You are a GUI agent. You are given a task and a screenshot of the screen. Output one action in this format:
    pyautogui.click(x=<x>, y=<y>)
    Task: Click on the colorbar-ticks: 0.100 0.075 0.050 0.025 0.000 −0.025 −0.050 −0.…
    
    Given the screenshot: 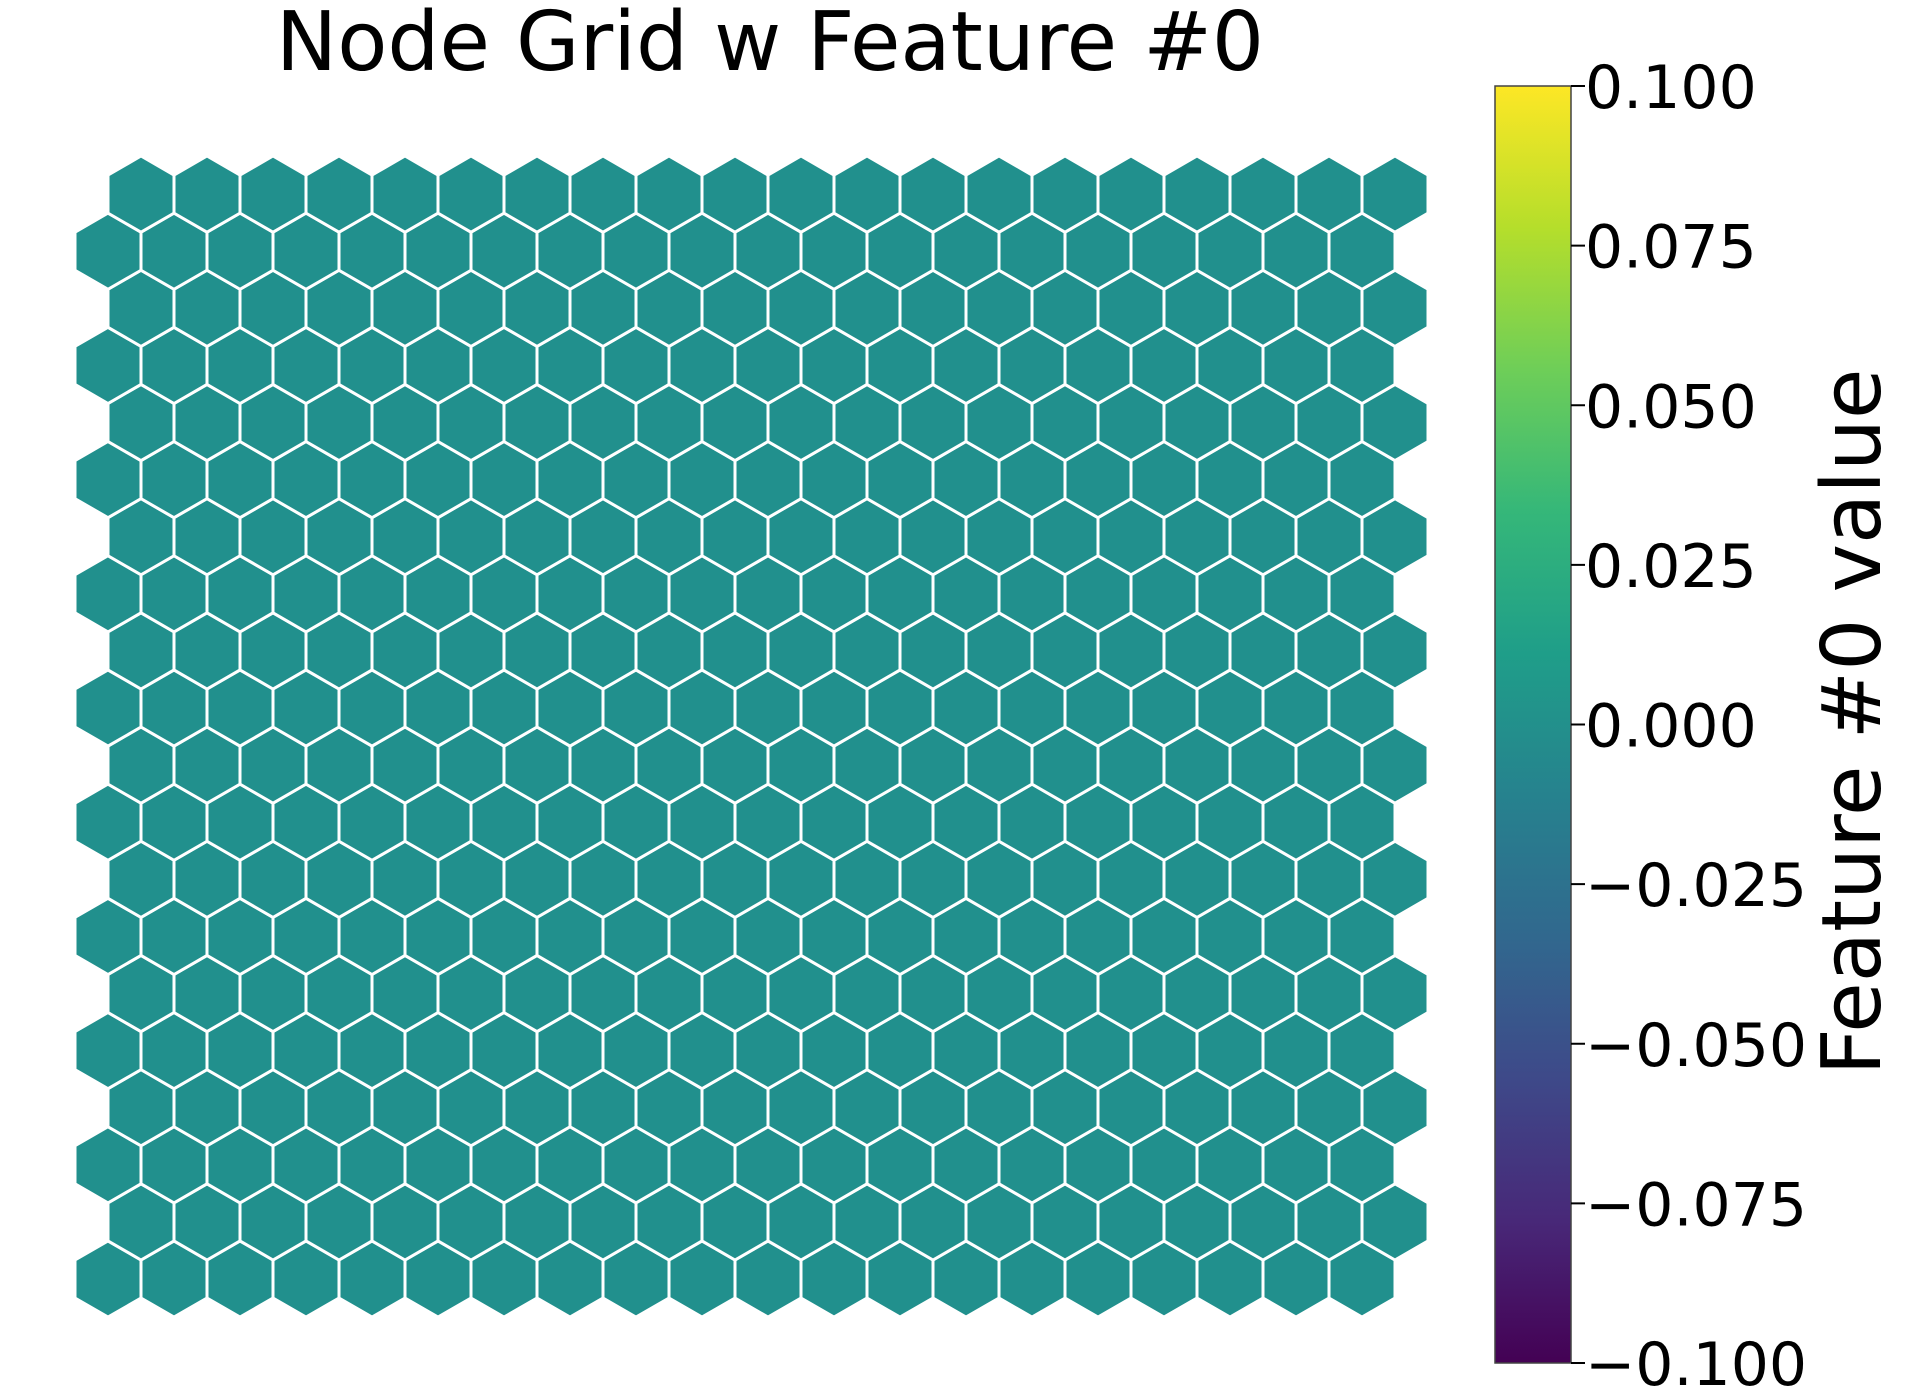 What is the action you would take?
    pyautogui.click(x=1689, y=724)
    